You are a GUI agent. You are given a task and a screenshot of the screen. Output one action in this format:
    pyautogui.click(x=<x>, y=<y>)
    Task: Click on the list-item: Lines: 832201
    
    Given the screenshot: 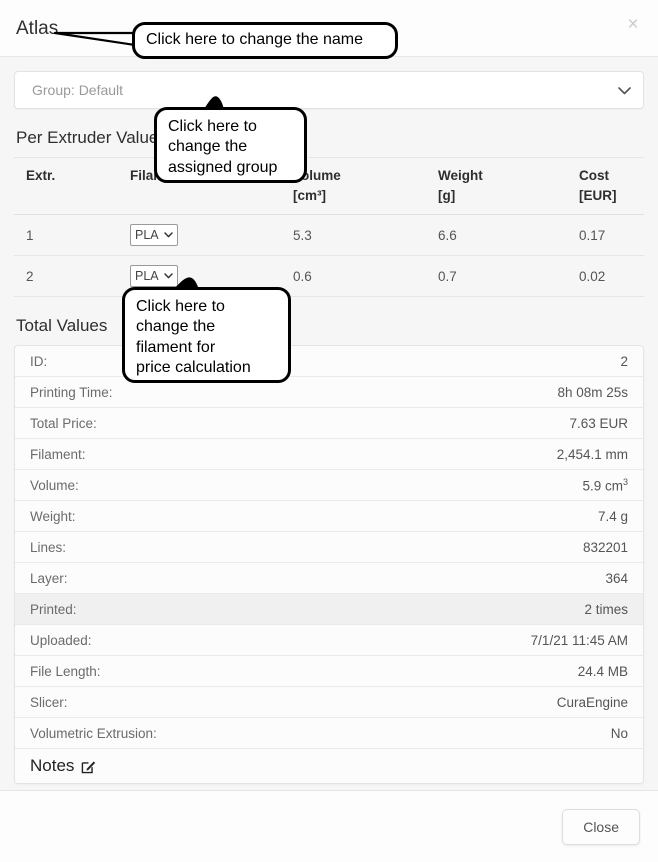 What is the action you would take?
    pyautogui.click(x=329, y=548)
    